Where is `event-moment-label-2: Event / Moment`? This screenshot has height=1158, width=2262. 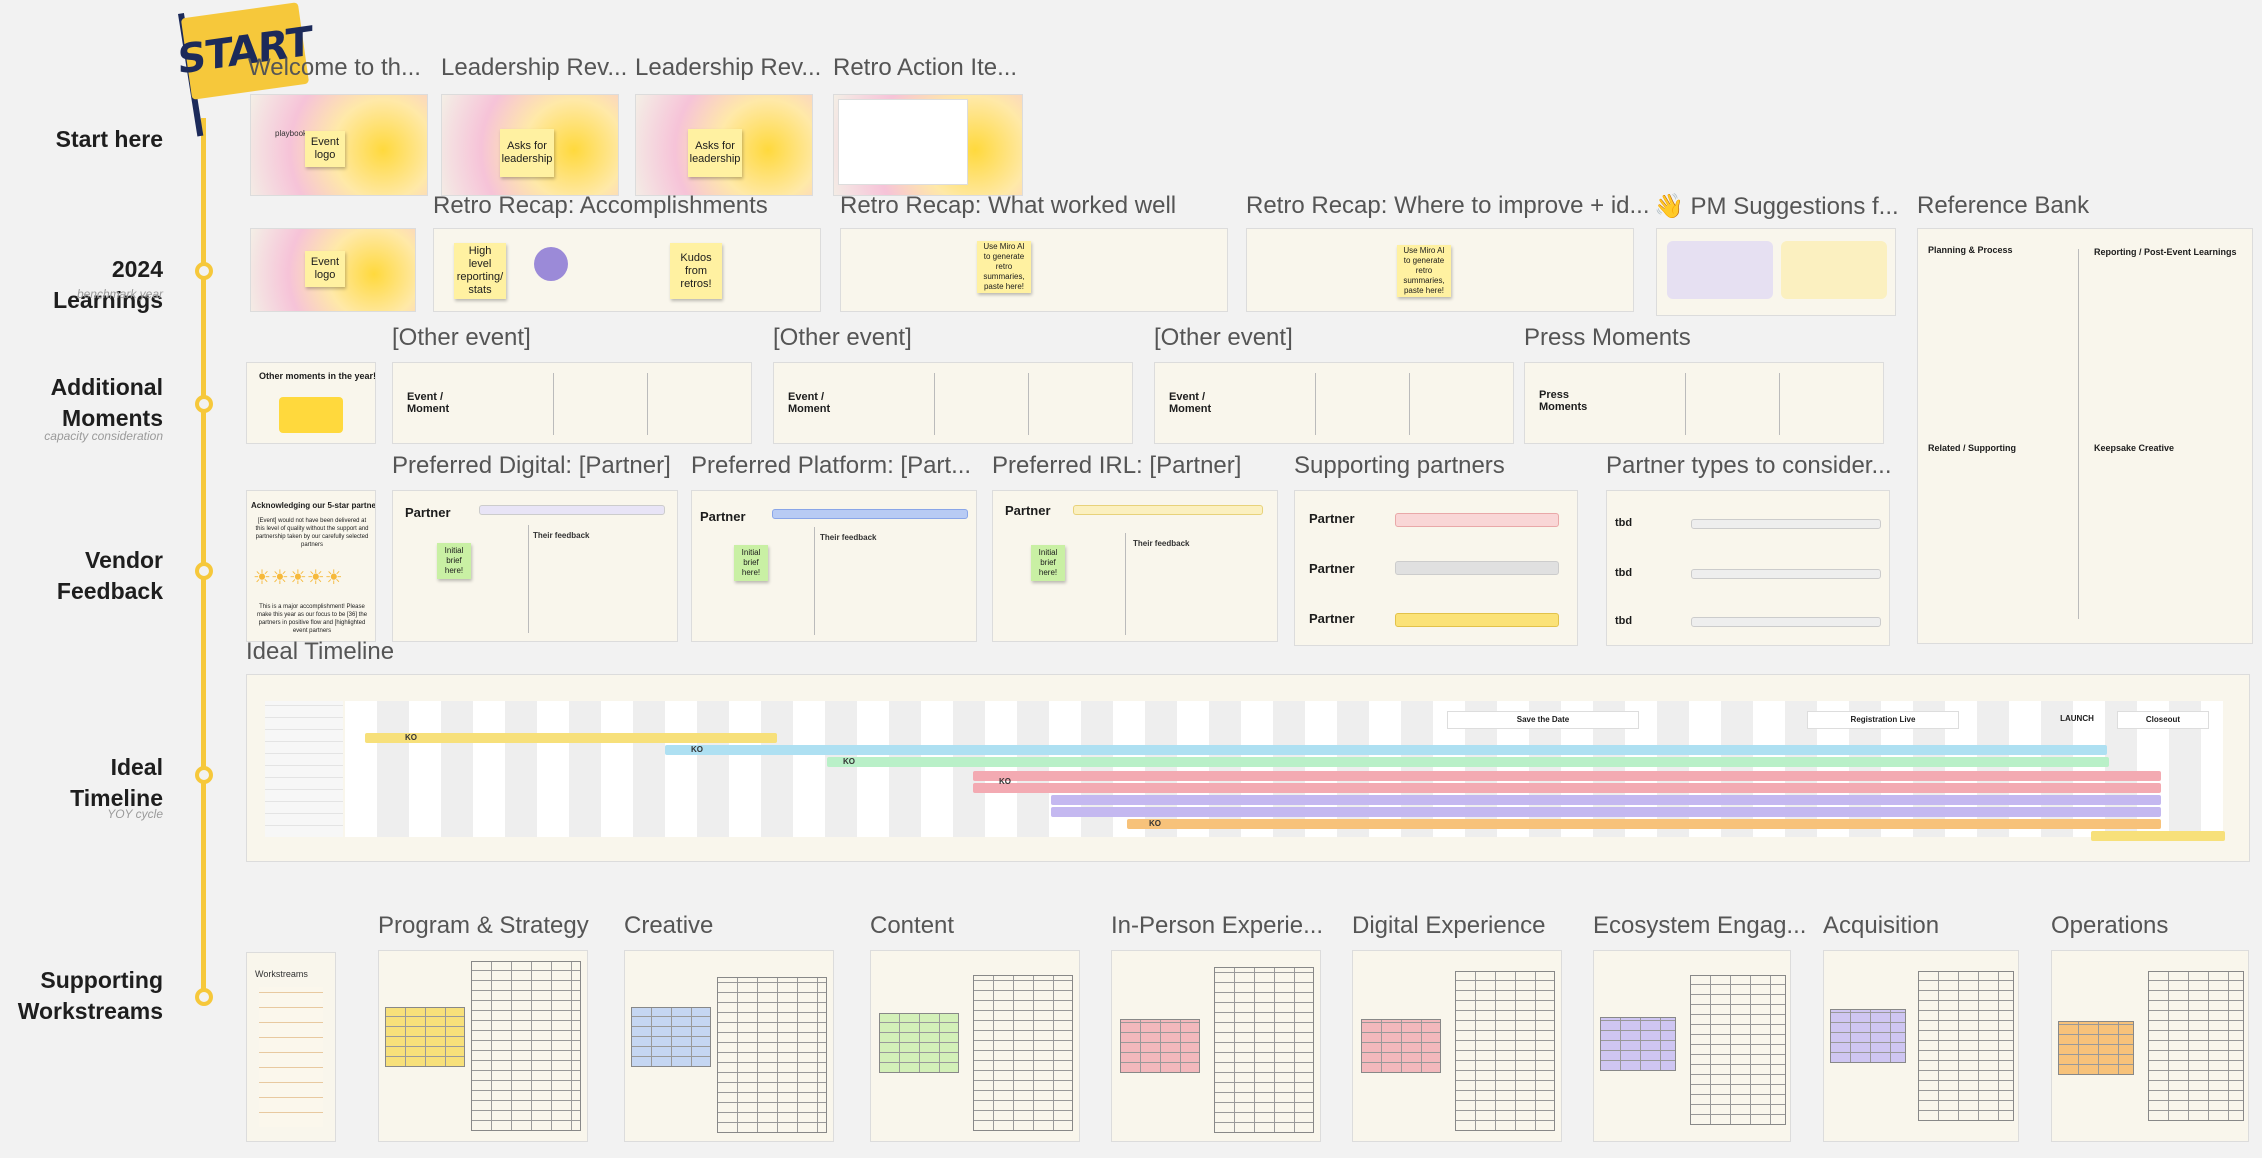 event-moment-label-2: Event / Moment is located at coordinates (809, 403).